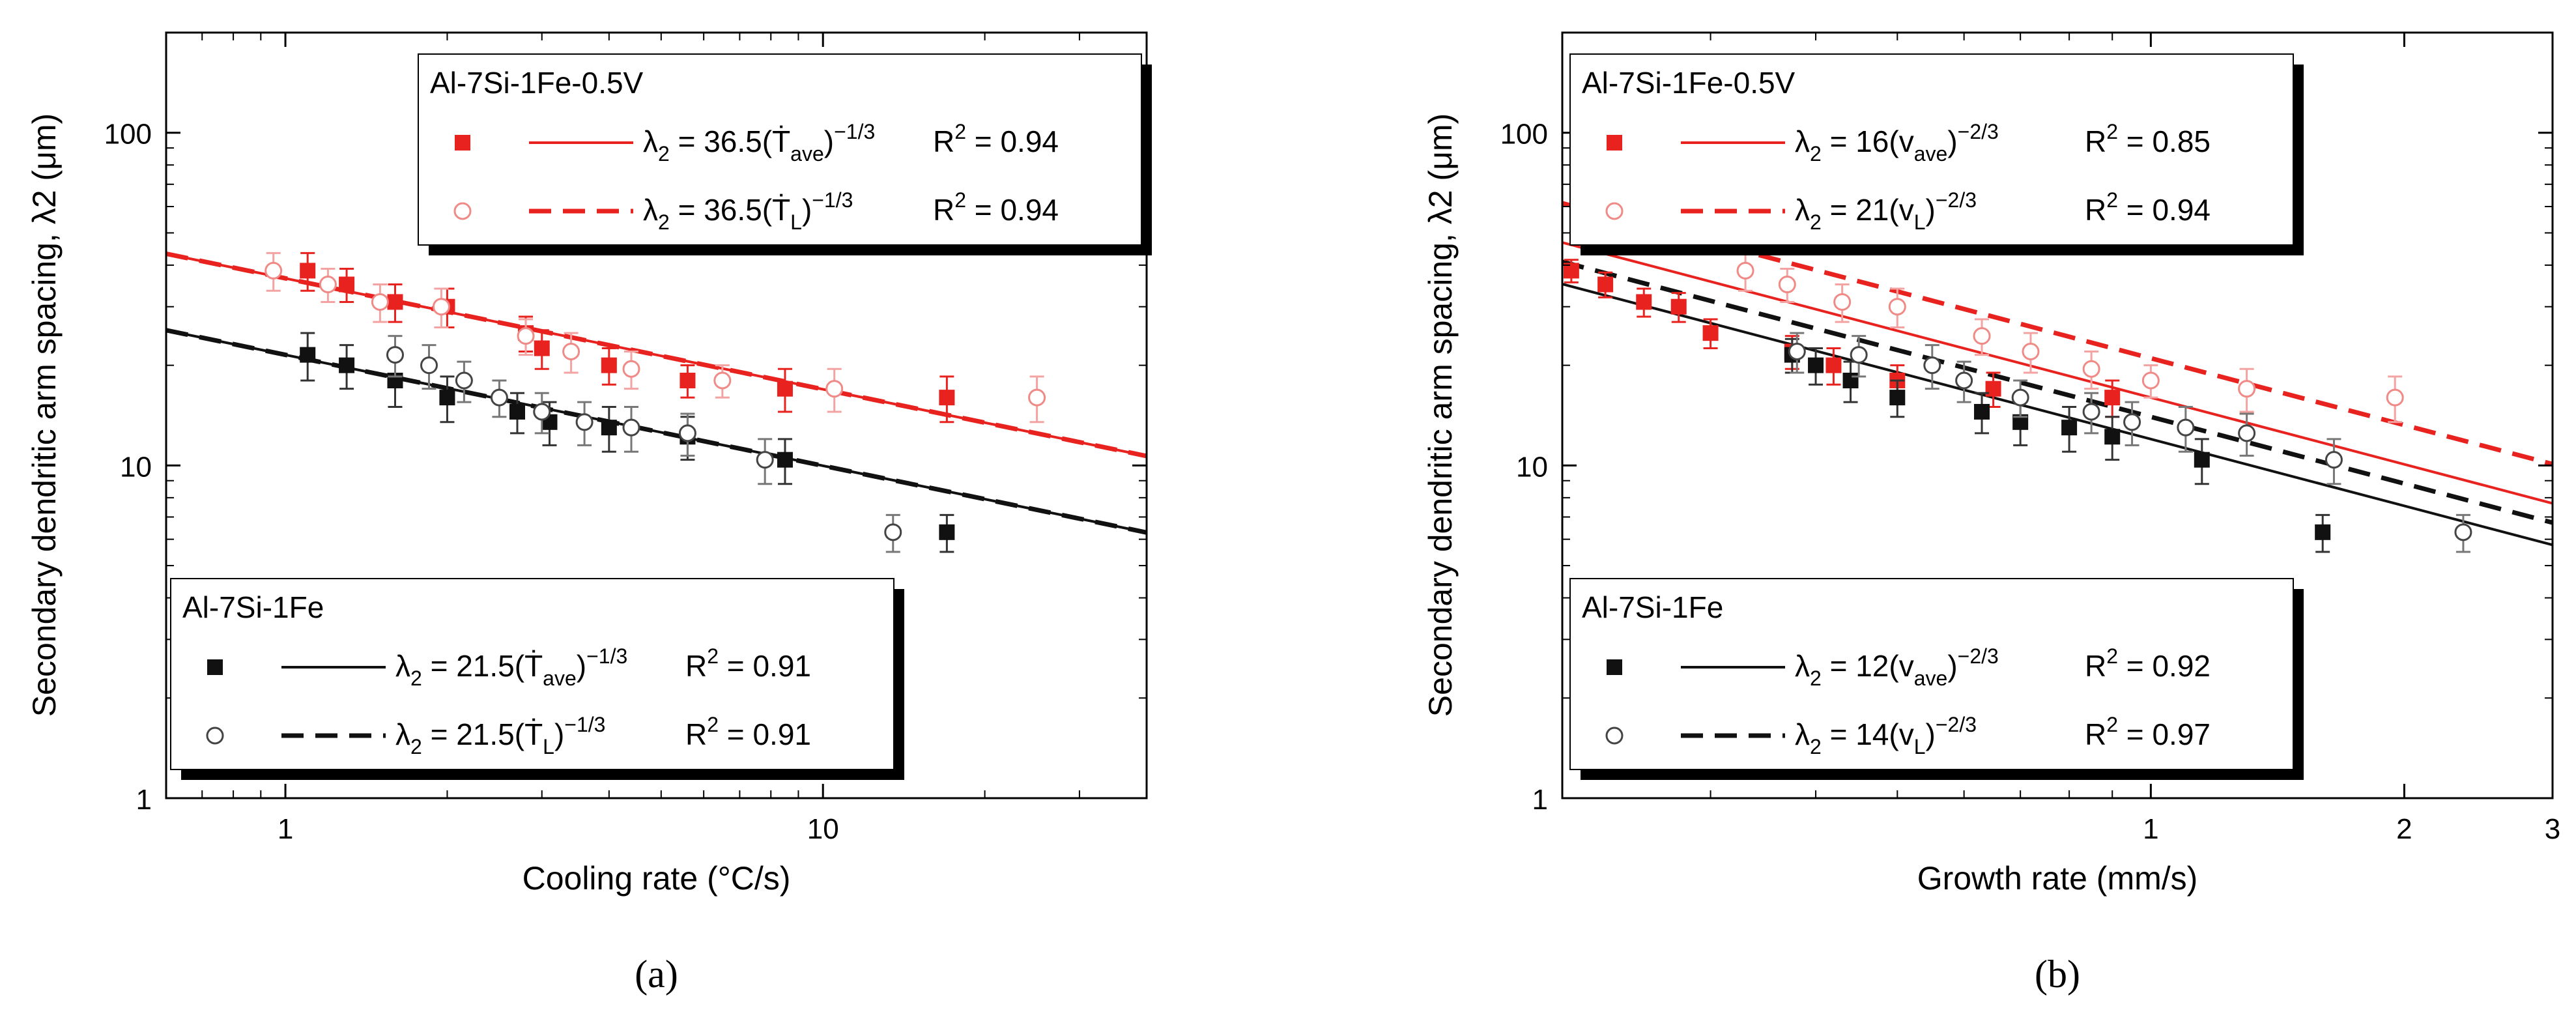 This screenshot has height=1021, width=2576. I want to click on legend-r2: R2 = 0.97, so click(2148, 732).